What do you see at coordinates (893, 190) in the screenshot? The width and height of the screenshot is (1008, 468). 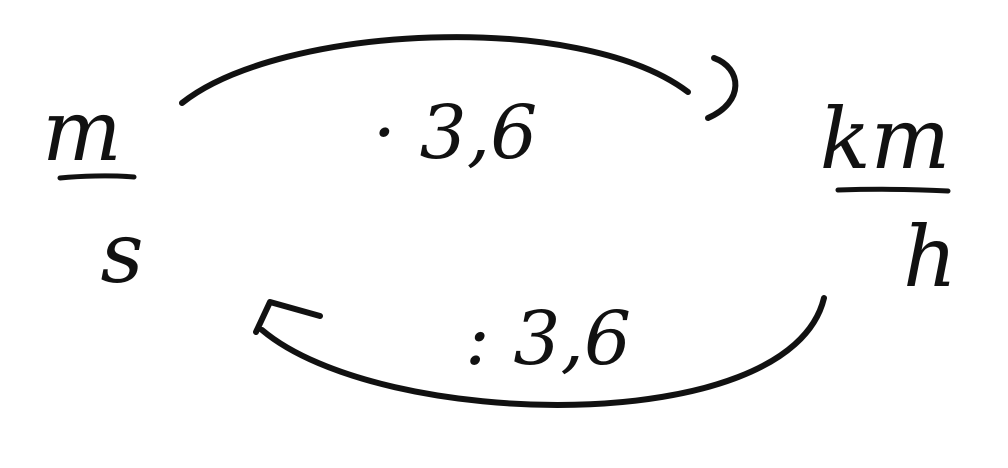 I see `right-fraction-bar` at bounding box center [893, 190].